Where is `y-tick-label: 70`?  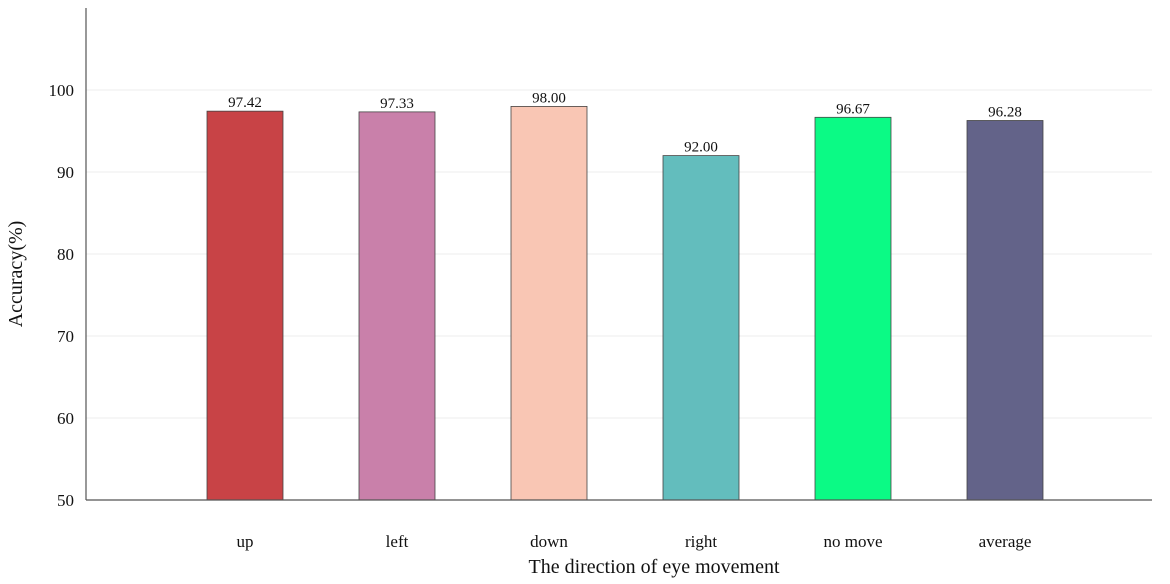 y-tick-label: 70 is located at coordinates (65, 336).